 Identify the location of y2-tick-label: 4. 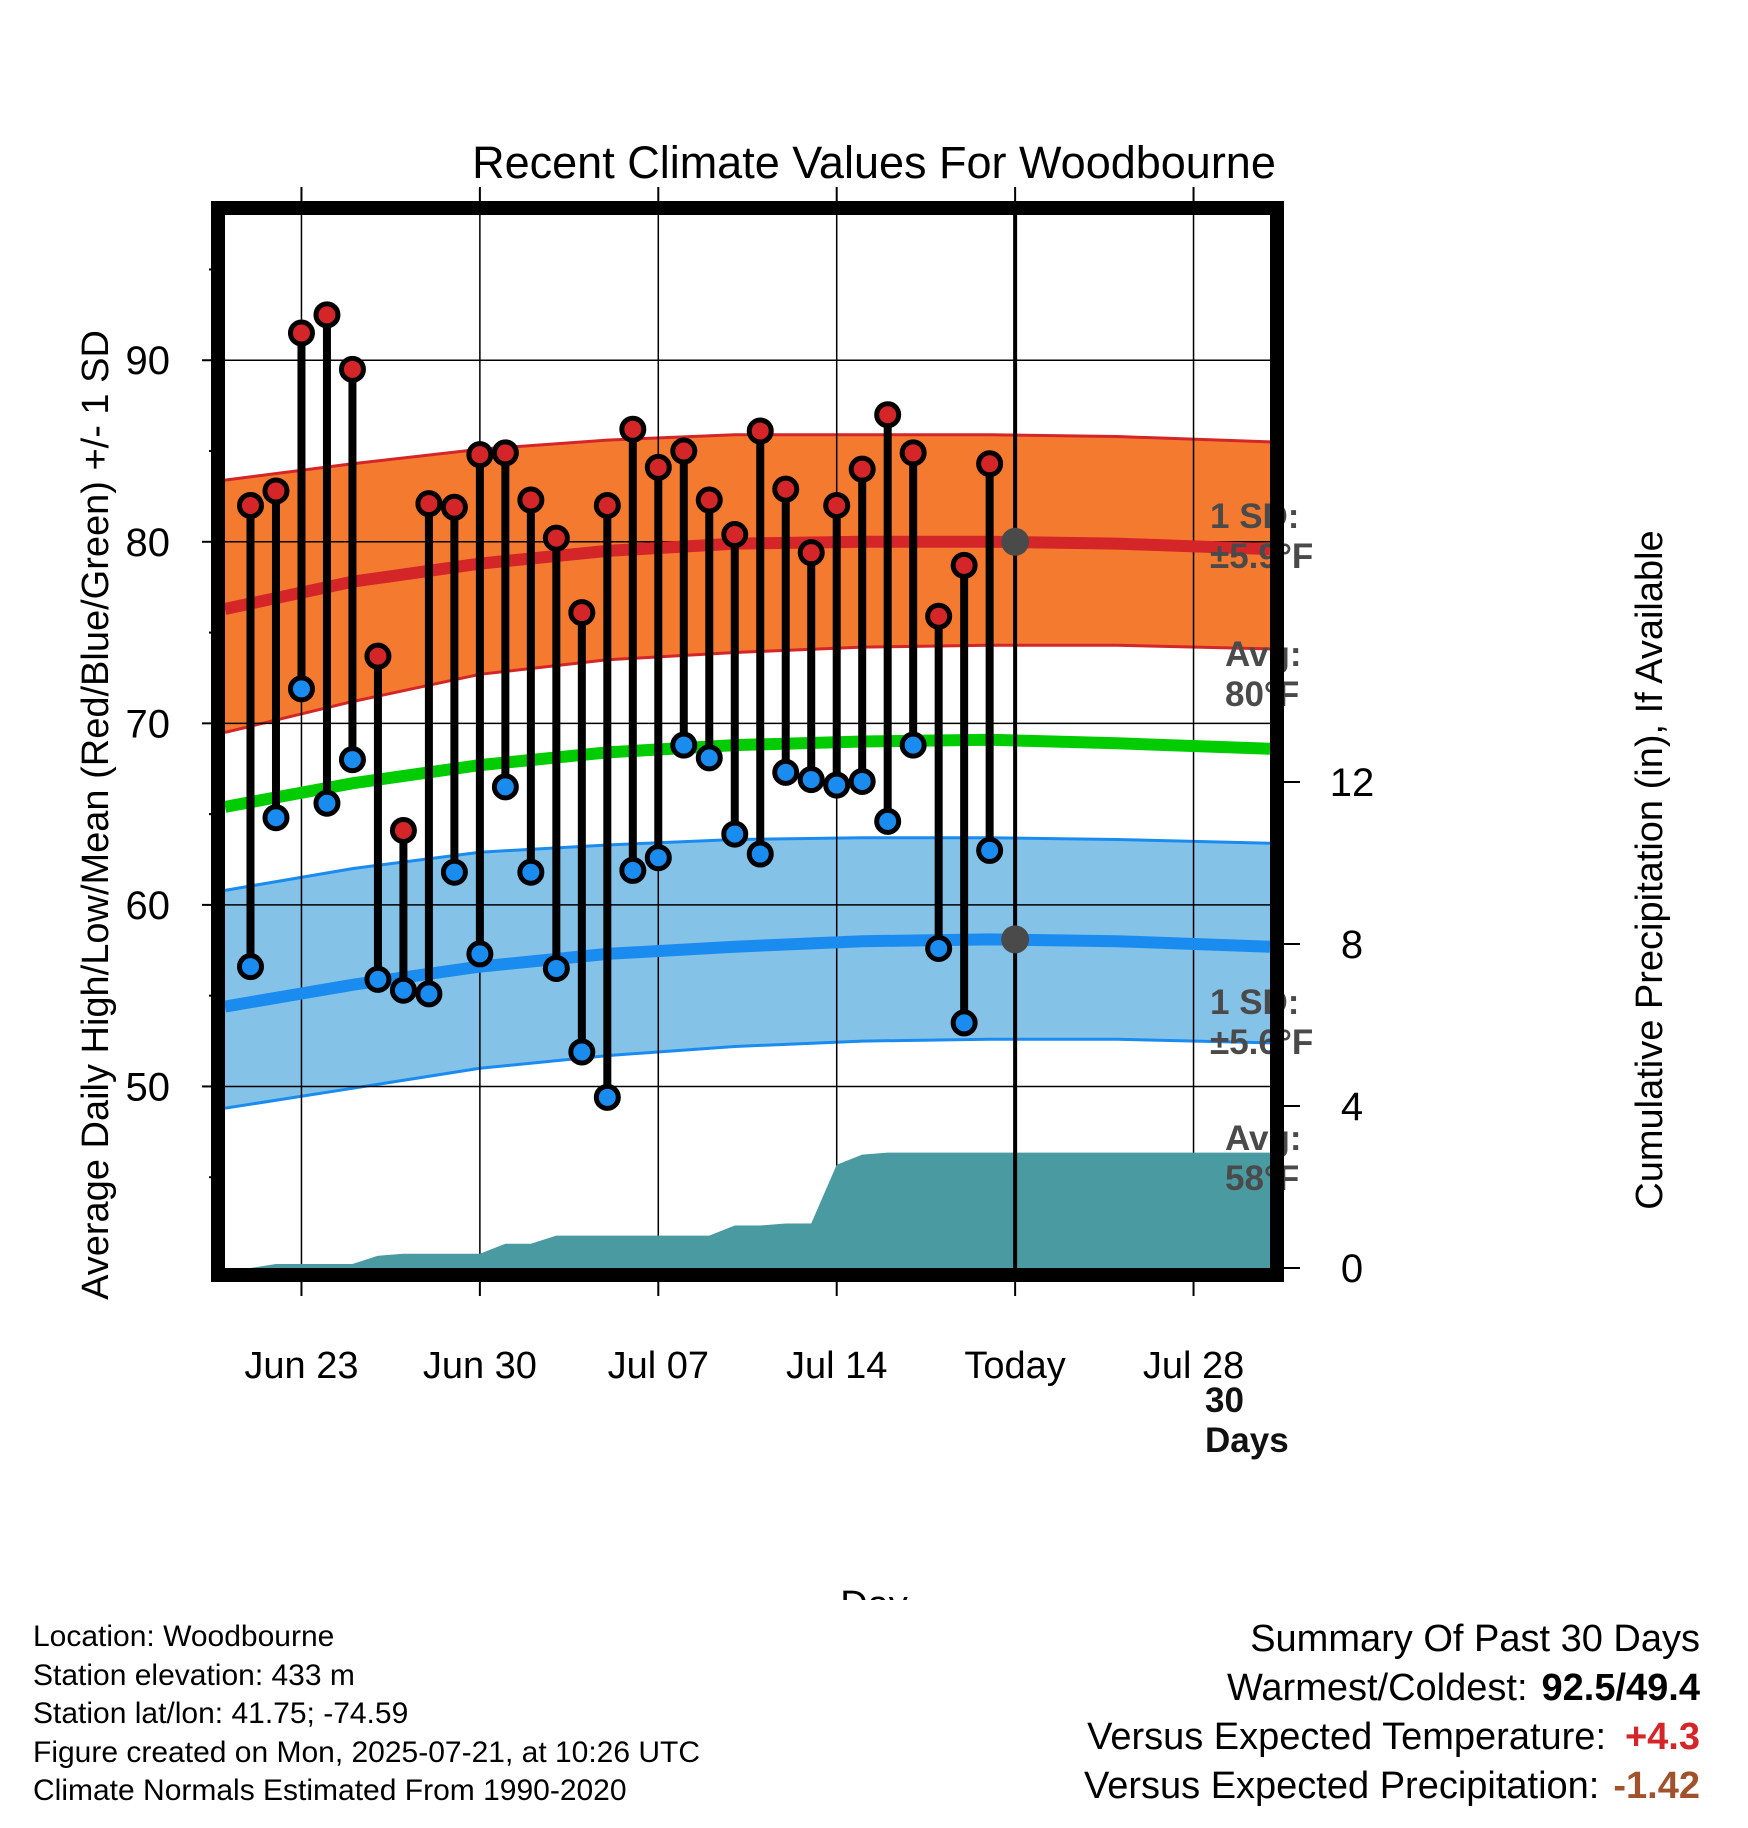
(1352, 1107).